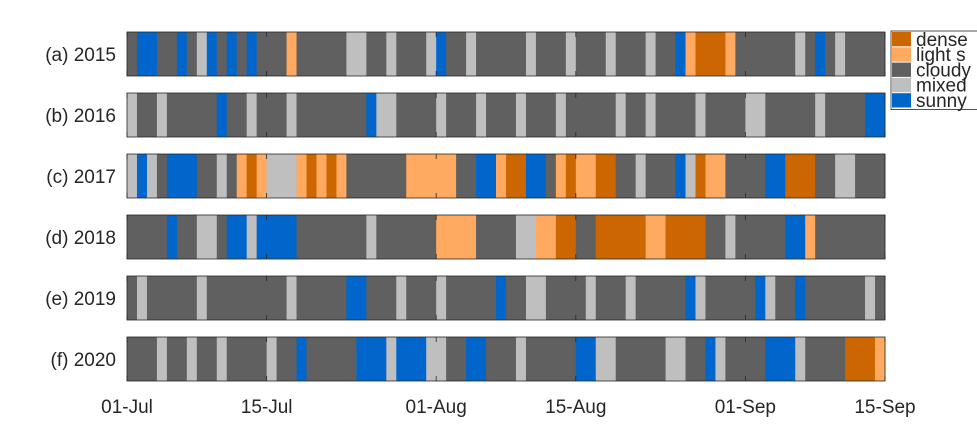  What do you see at coordinates (901, 39) in the screenshot?
I see `legend-swatch-dense-smoke` at bounding box center [901, 39].